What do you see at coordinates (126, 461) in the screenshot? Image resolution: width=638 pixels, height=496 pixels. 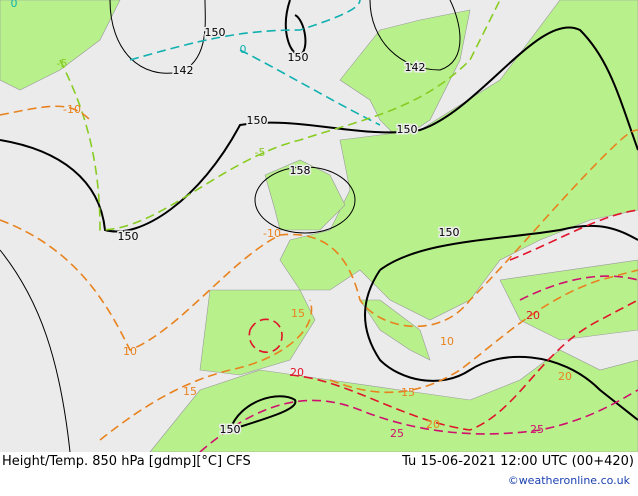 I see `map-title: Height/Temp. 850 hPa [gdmp][°C] CFS` at bounding box center [126, 461].